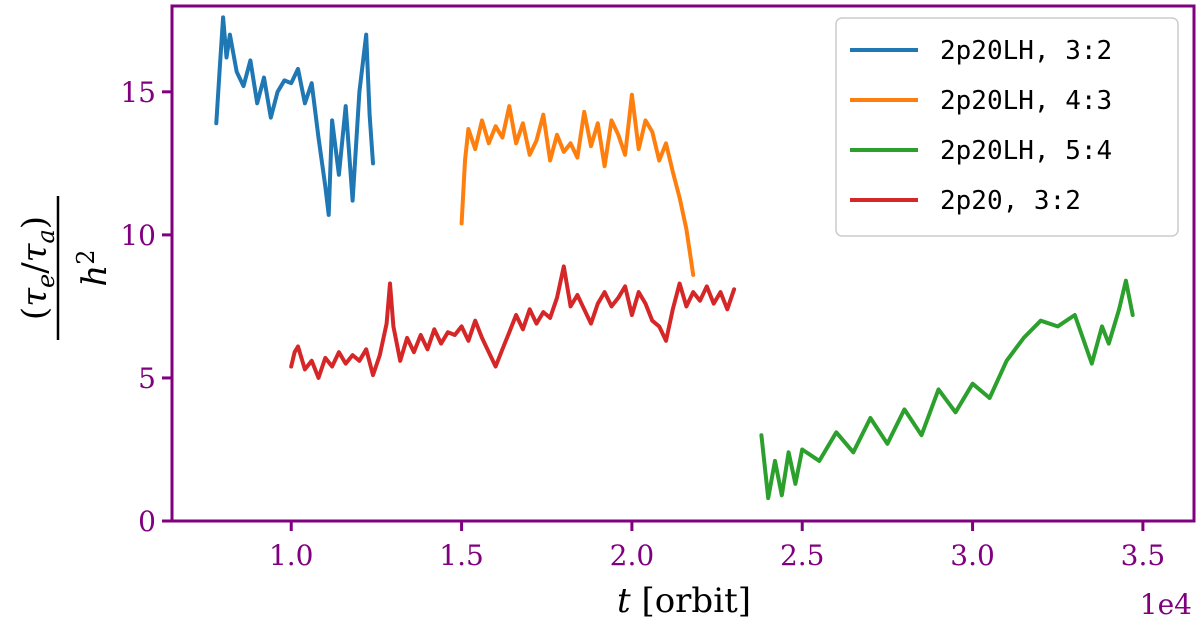 The height and width of the screenshot is (624, 1200). I want to click on legend-label: 2p20LH, 3:2, so click(1026, 51).